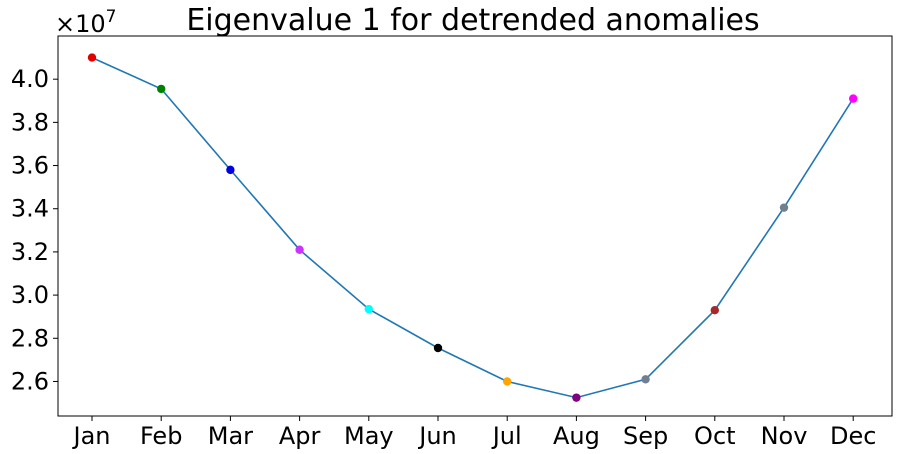  What do you see at coordinates (30, 295) in the screenshot?
I see `y-tick-label: 3.0` at bounding box center [30, 295].